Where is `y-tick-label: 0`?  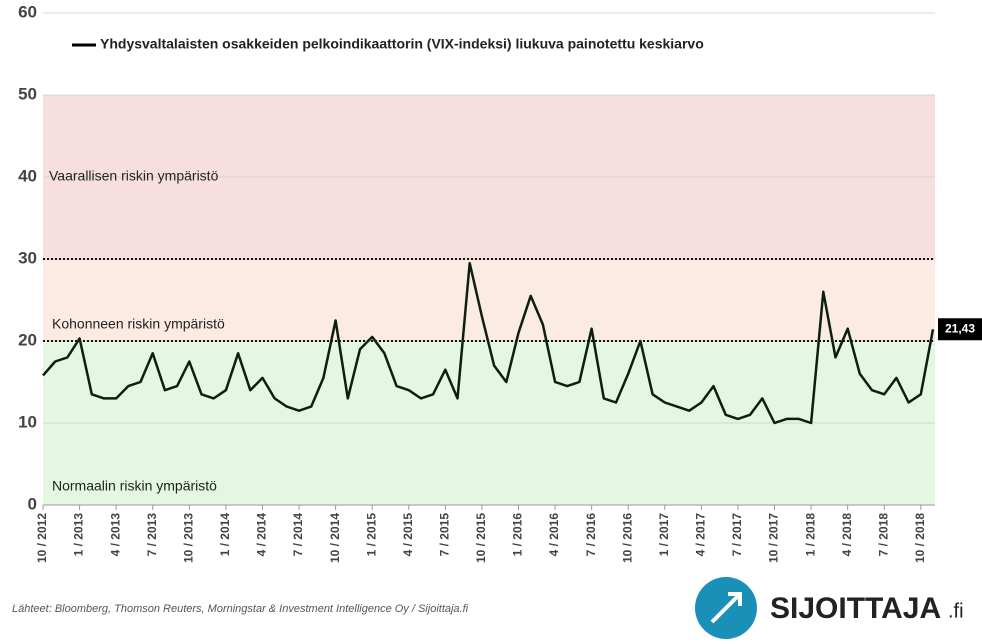
y-tick-label: 0 is located at coordinates (32, 503).